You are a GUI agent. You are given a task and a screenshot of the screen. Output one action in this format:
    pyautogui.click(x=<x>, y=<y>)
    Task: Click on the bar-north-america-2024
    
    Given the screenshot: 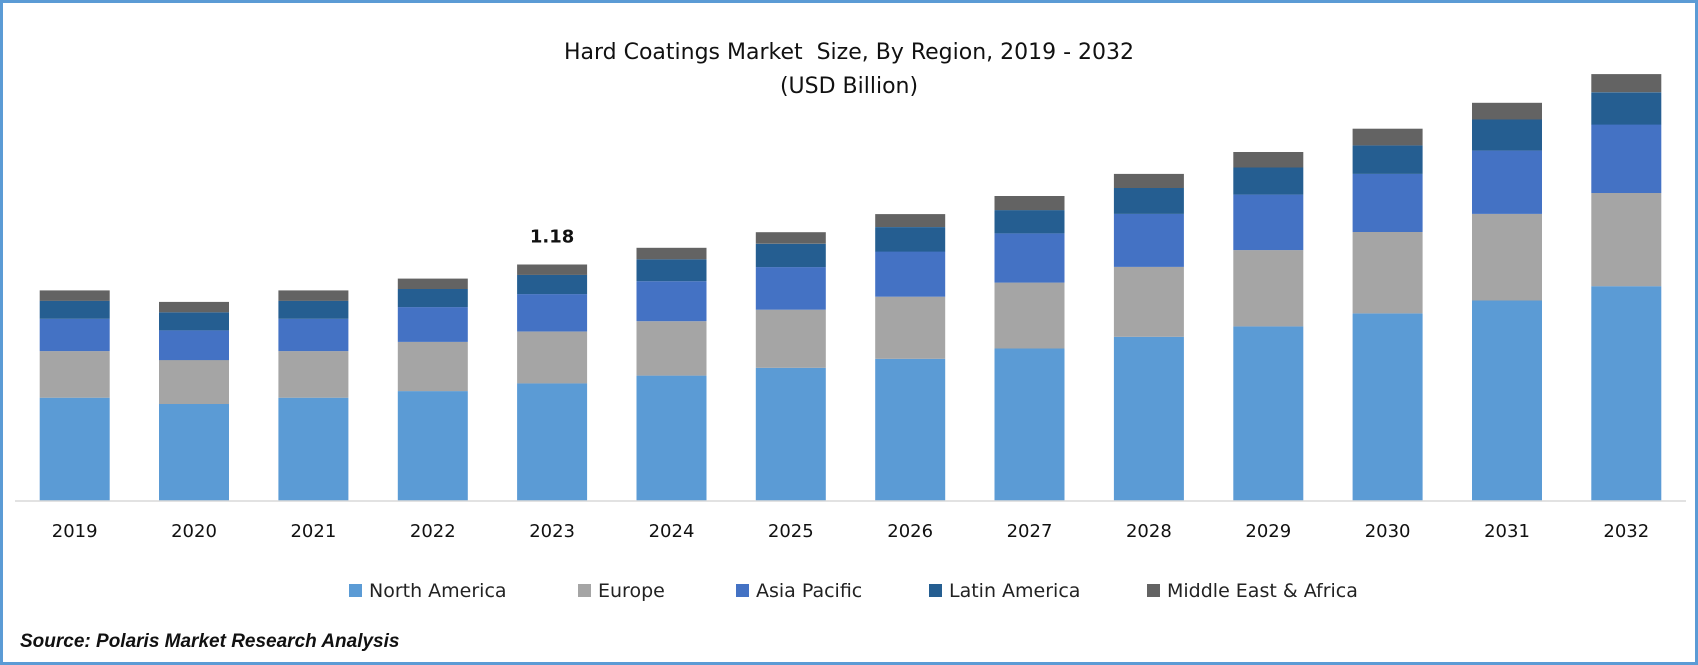 What is the action you would take?
    pyautogui.click(x=671, y=438)
    